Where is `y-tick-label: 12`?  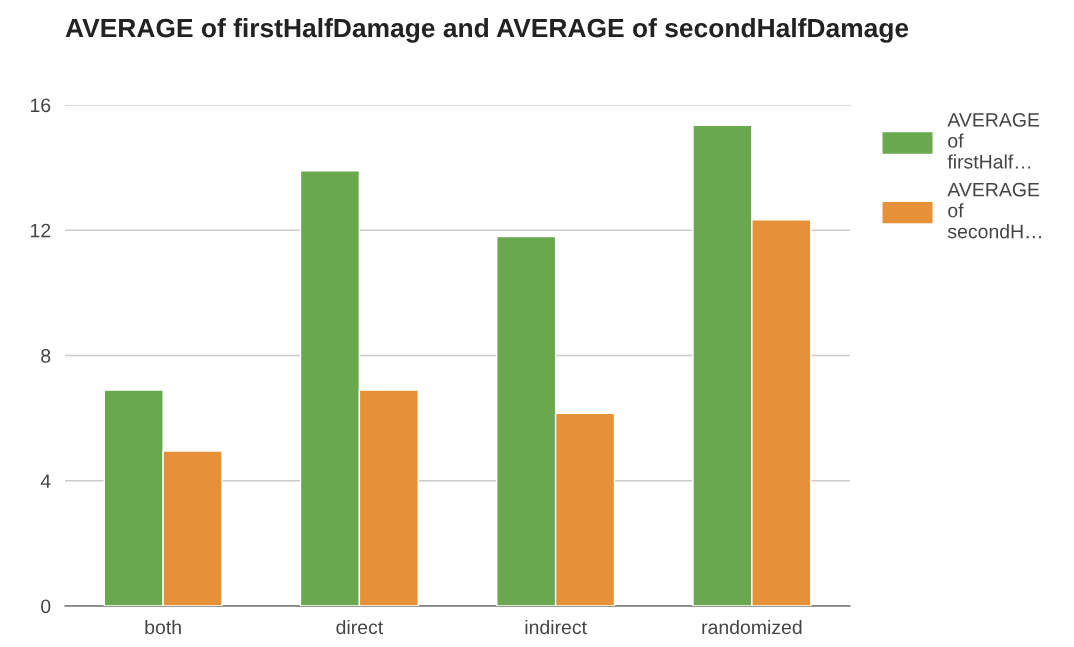 y-tick-label: 12 is located at coordinates (40, 230).